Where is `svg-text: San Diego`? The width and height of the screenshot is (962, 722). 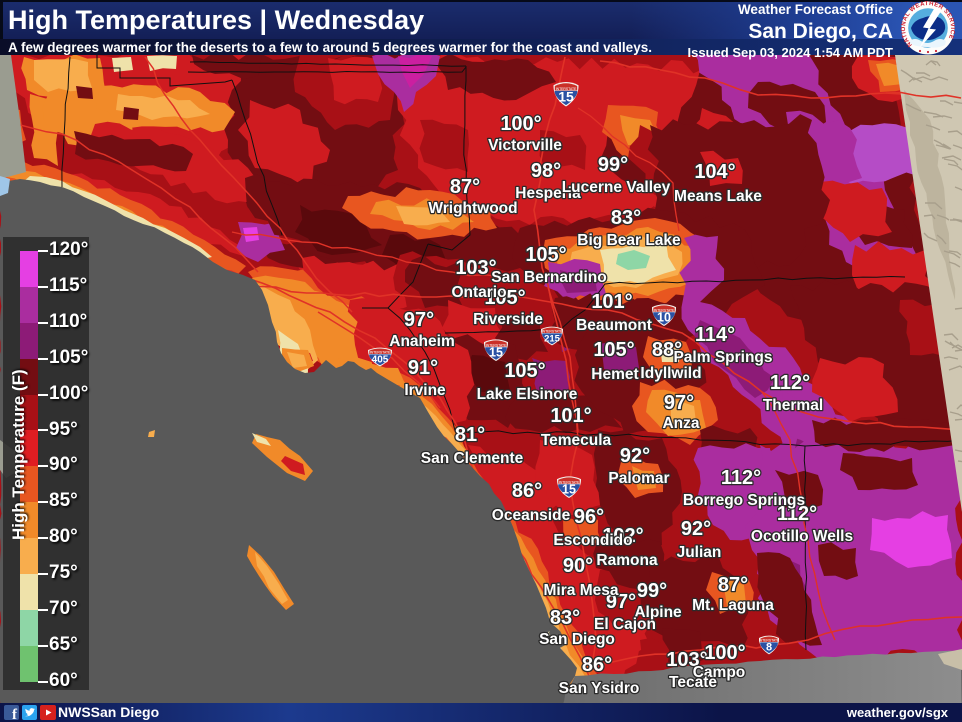 svg-text: San Diego is located at coordinates (577, 639).